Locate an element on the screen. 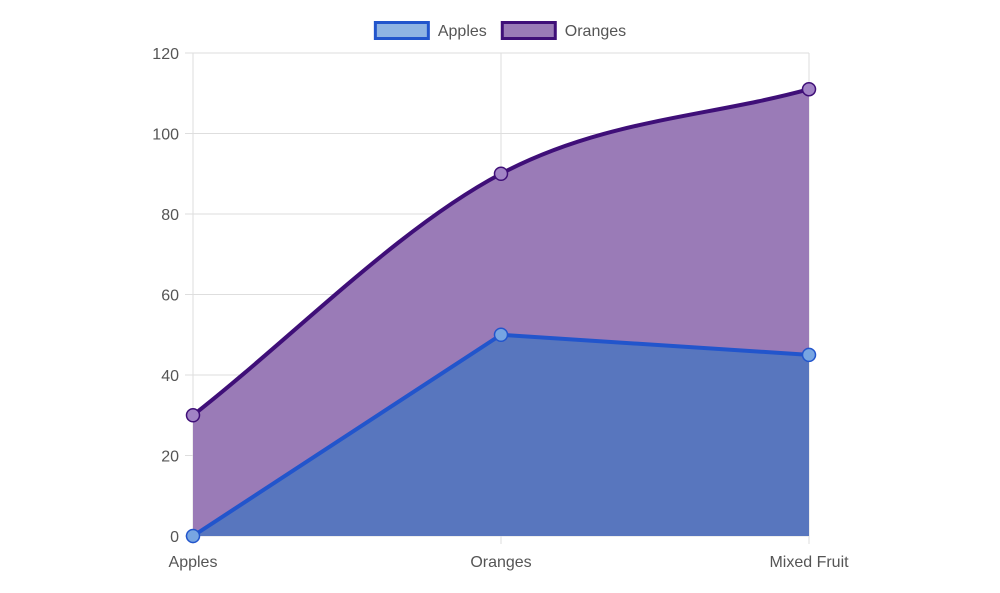 This screenshot has height=593, width=1000. x-tick-label: Oranges is located at coordinates (500, 562).